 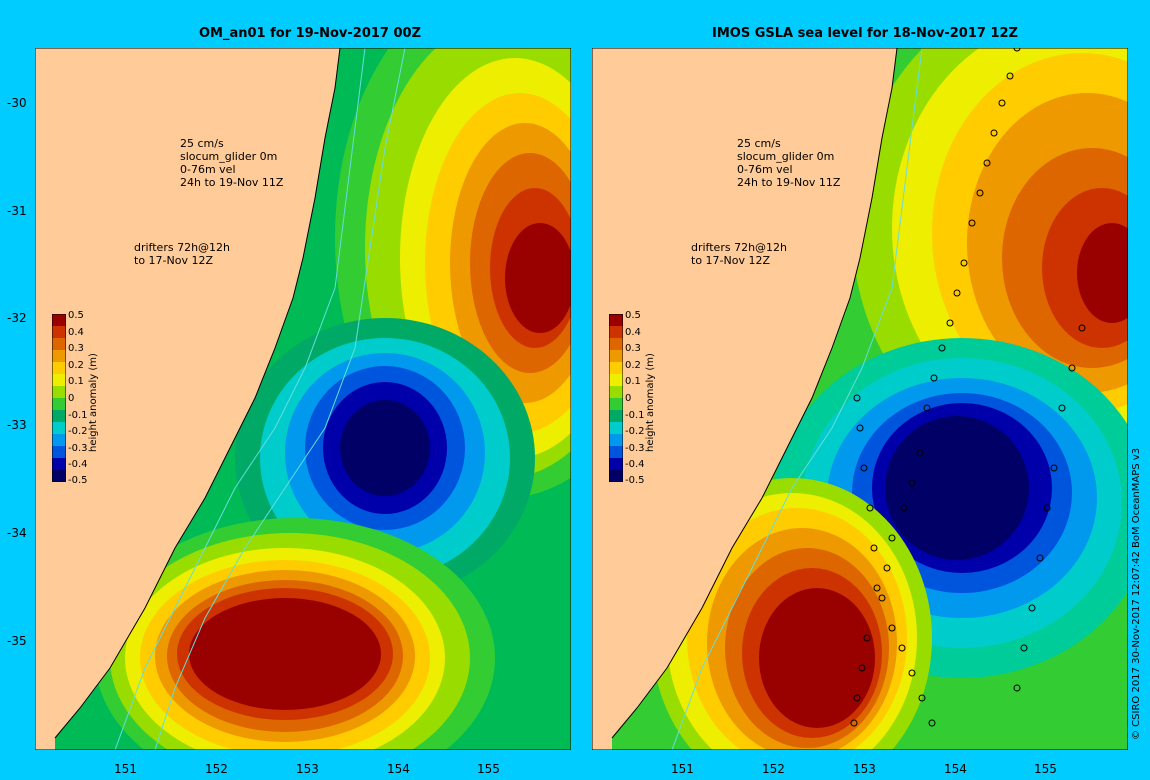 What do you see at coordinates (310, 33) in the screenshot?
I see `left-map-title: OM_an01 for 19-Nov-2017 00Z` at bounding box center [310, 33].